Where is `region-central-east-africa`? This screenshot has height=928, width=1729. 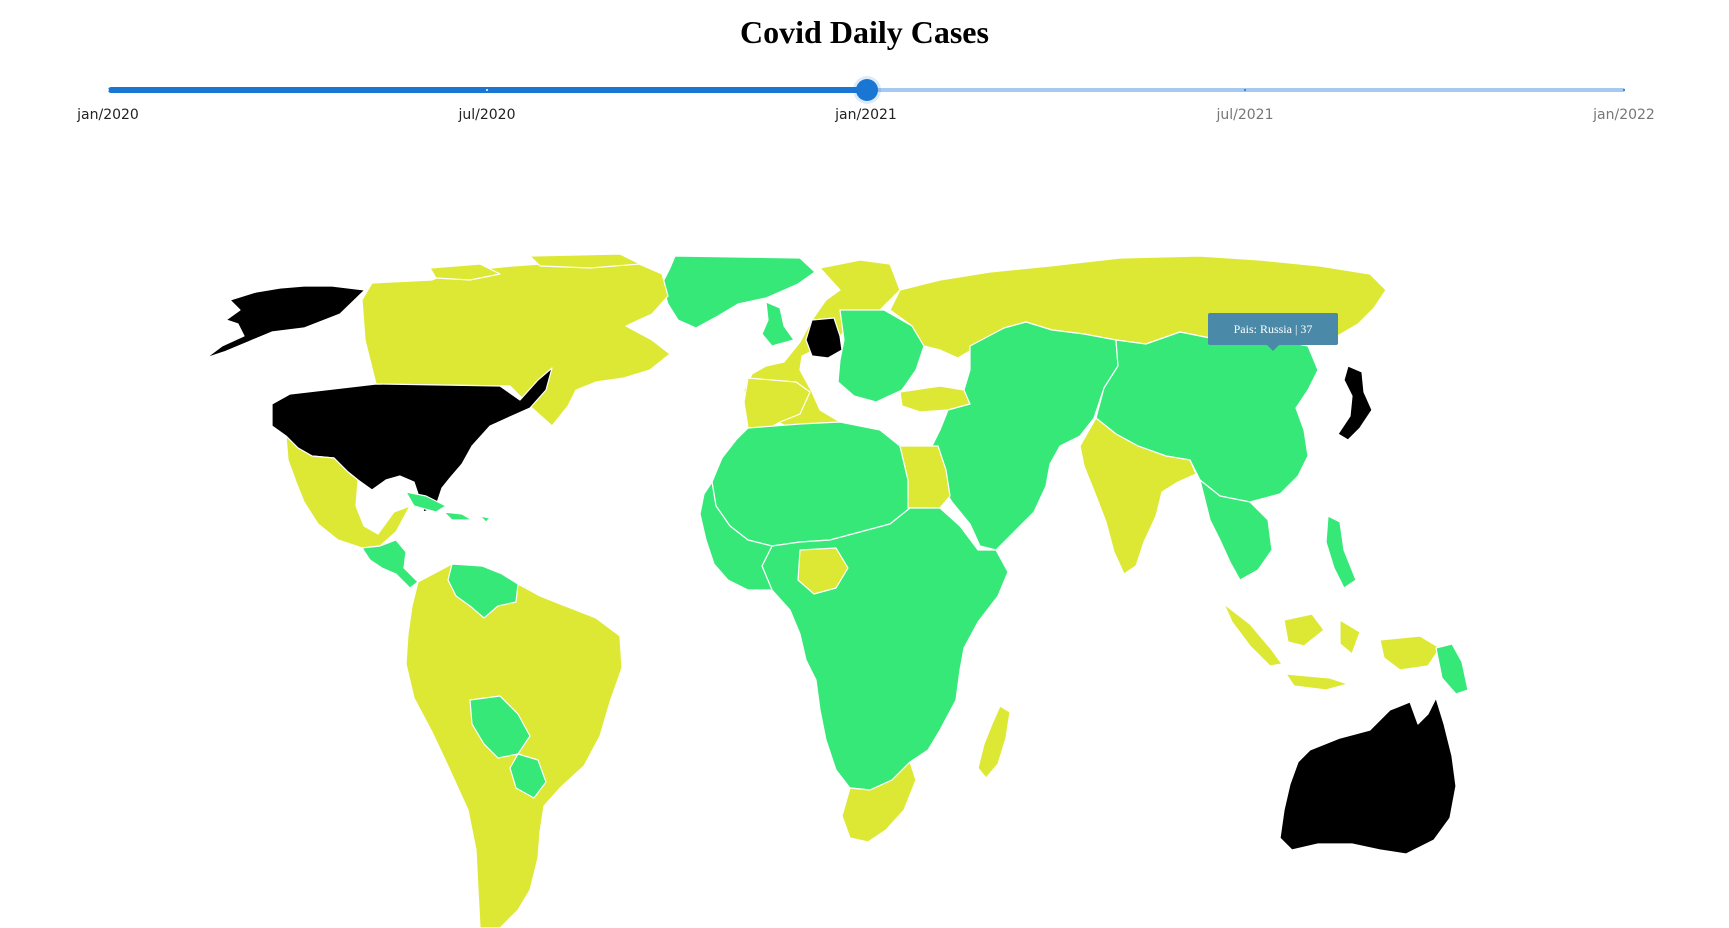
region-central-east-africa is located at coordinates (885, 649).